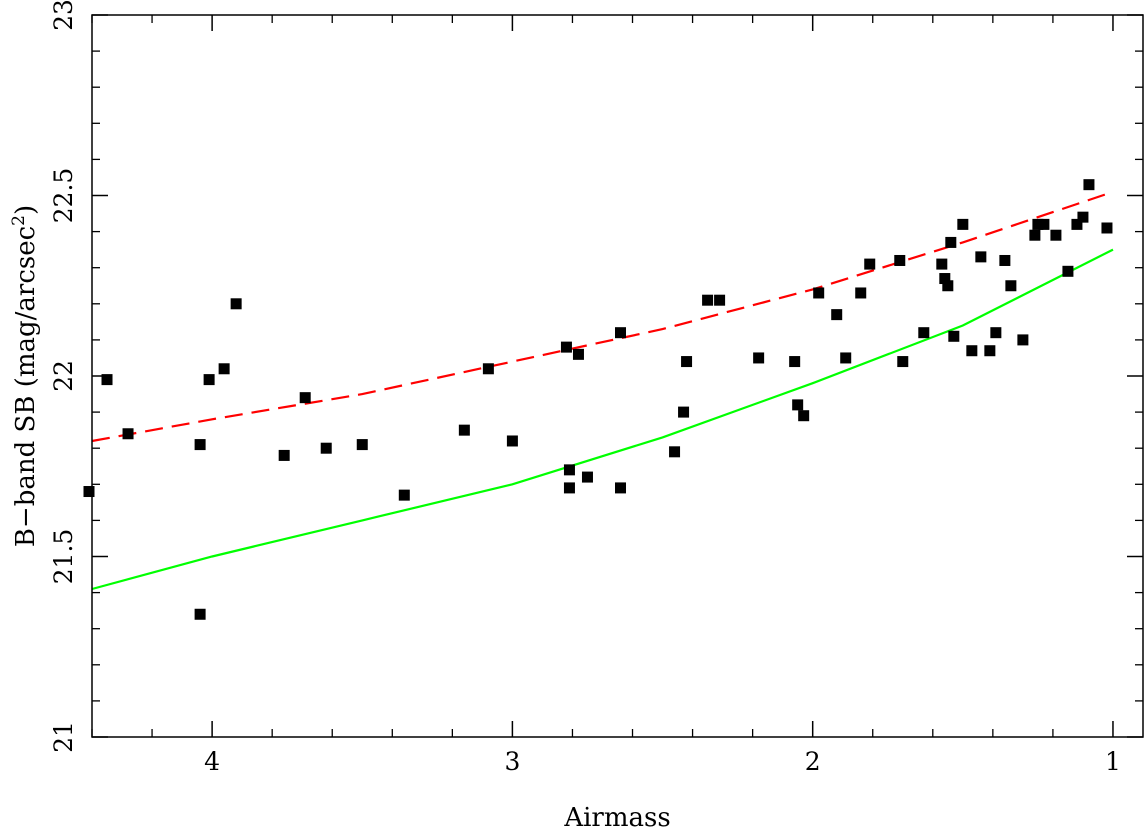 Image resolution: width=1145 pixels, height=830 pixels. Describe the element at coordinates (616, 816) in the screenshot. I see `x-axis-title: Airmass` at that location.